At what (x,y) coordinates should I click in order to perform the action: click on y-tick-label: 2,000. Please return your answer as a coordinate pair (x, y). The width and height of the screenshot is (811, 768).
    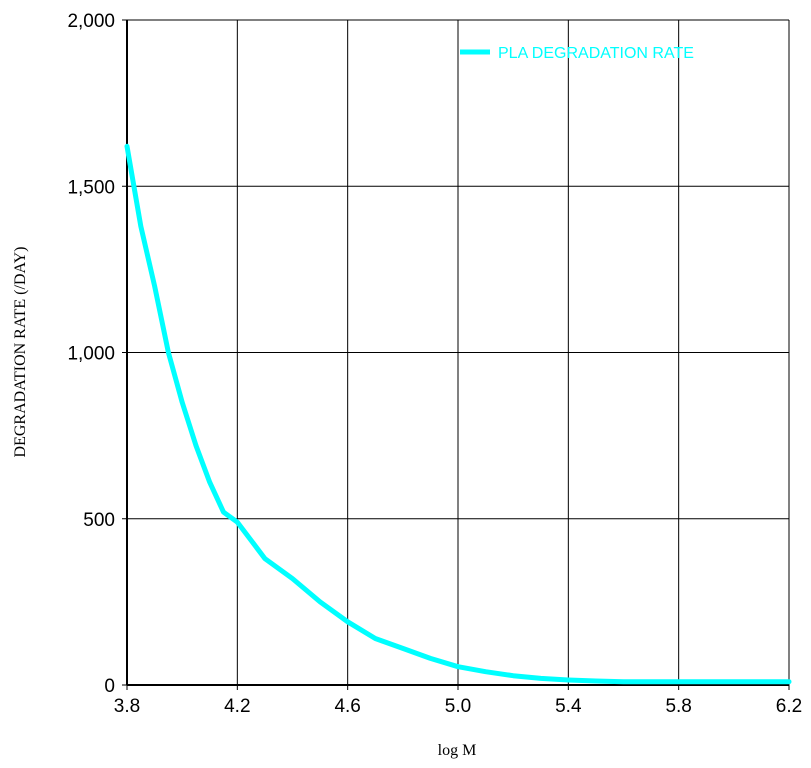
    Looking at the image, I should click on (91, 21).